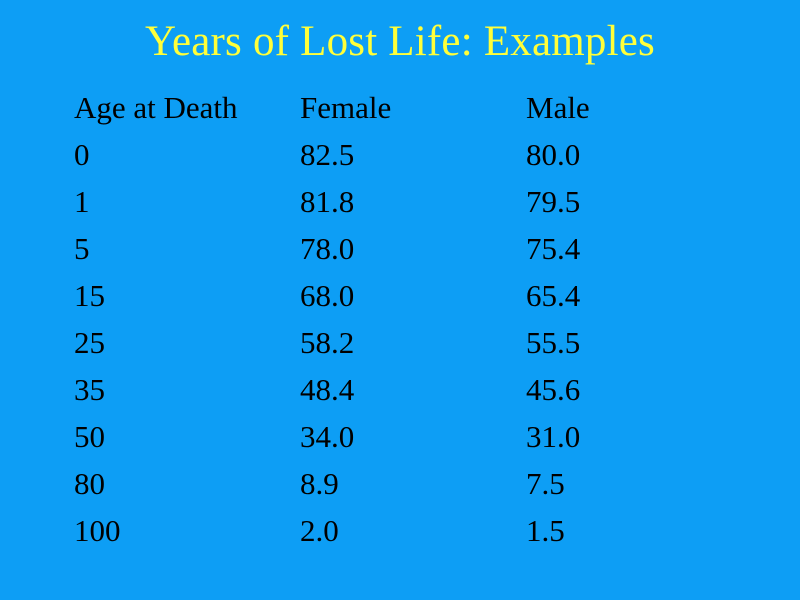 This screenshot has height=600, width=800. I want to click on male-cell: 80.0, so click(553, 154).